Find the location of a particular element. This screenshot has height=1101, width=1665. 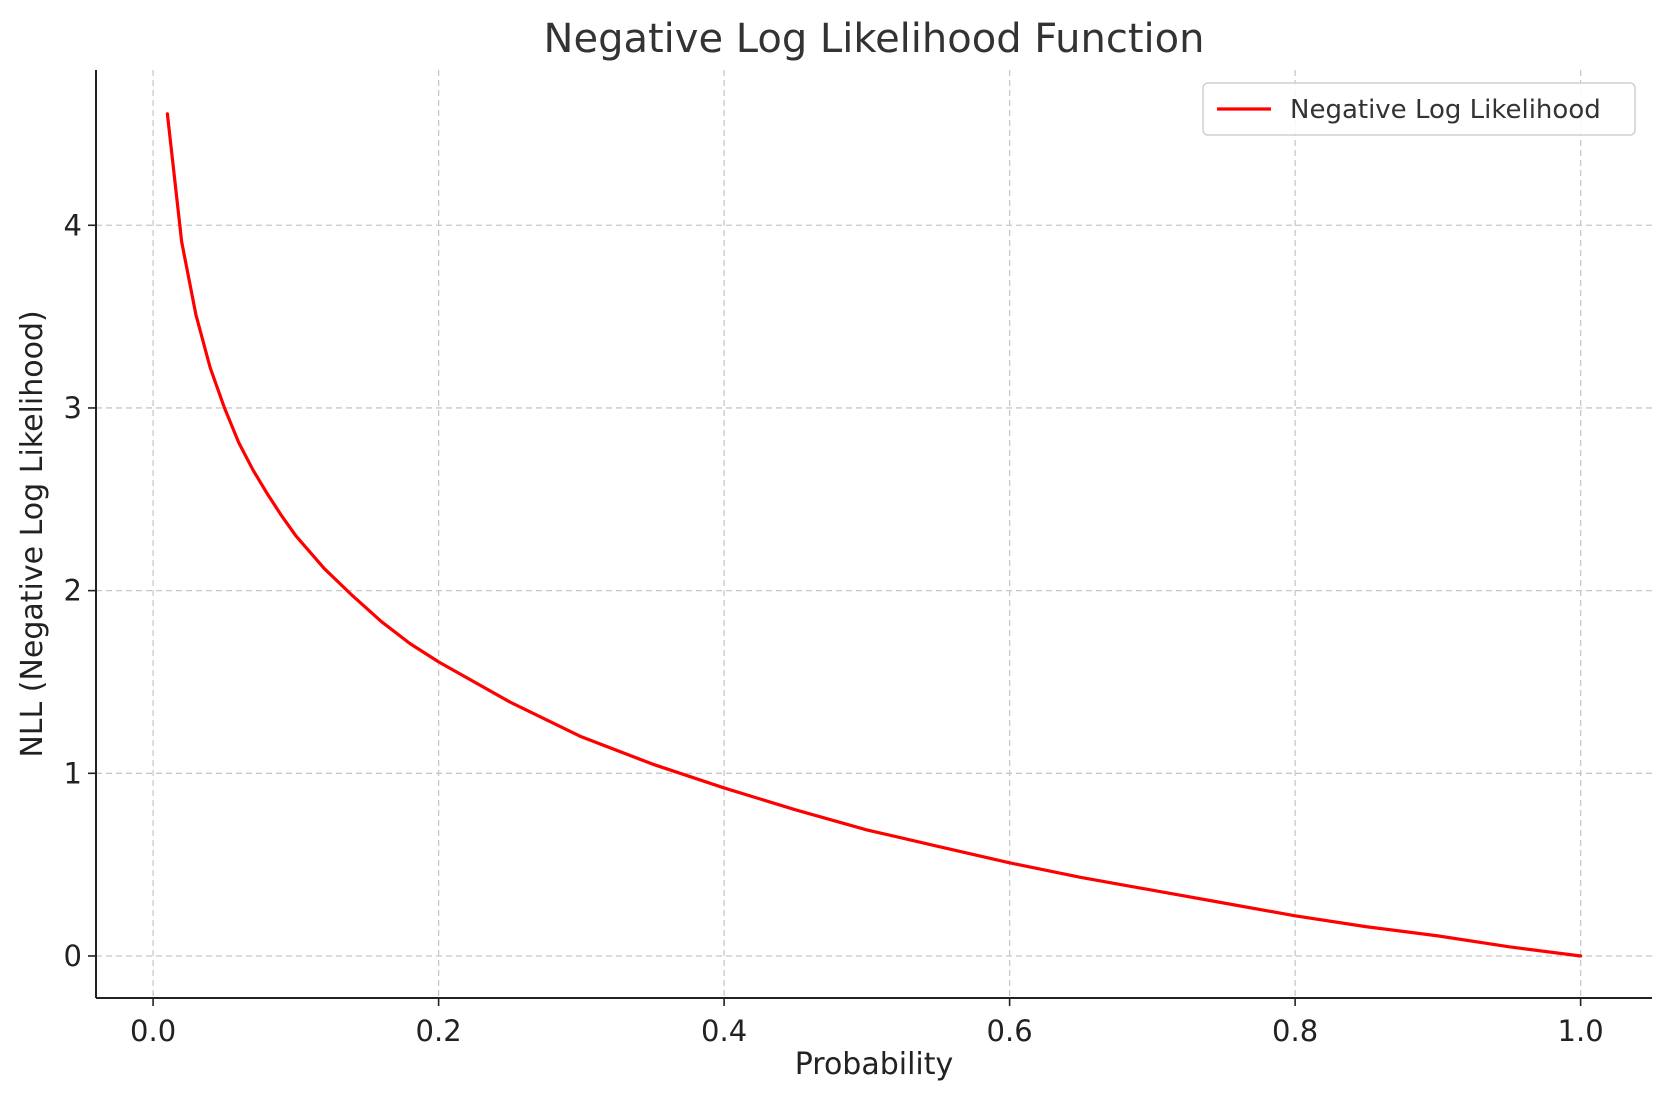

x-tick-label-5: 1.0 is located at coordinates (1581, 1031).